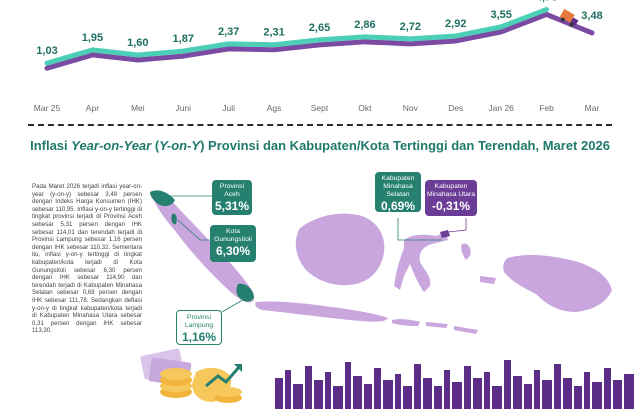 The width and height of the screenshot is (640, 409). What do you see at coordinates (297, 36) in the screenshot?
I see `series-line-upper-band` at bounding box center [297, 36].